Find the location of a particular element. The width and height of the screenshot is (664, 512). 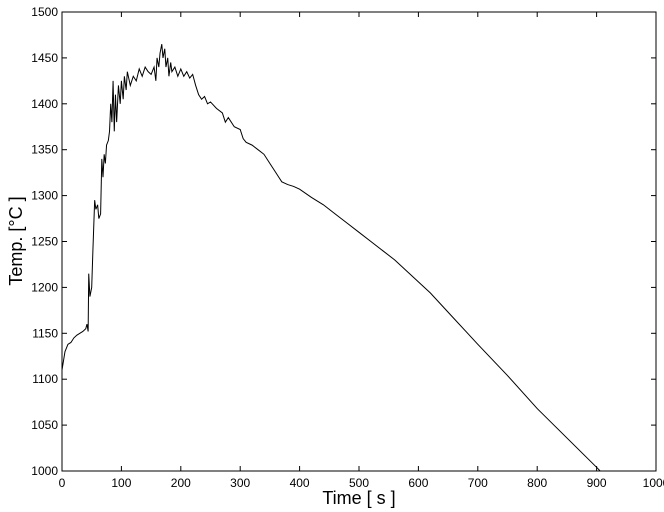

x-tick-label: 700 is located at coordinates (478, 483).